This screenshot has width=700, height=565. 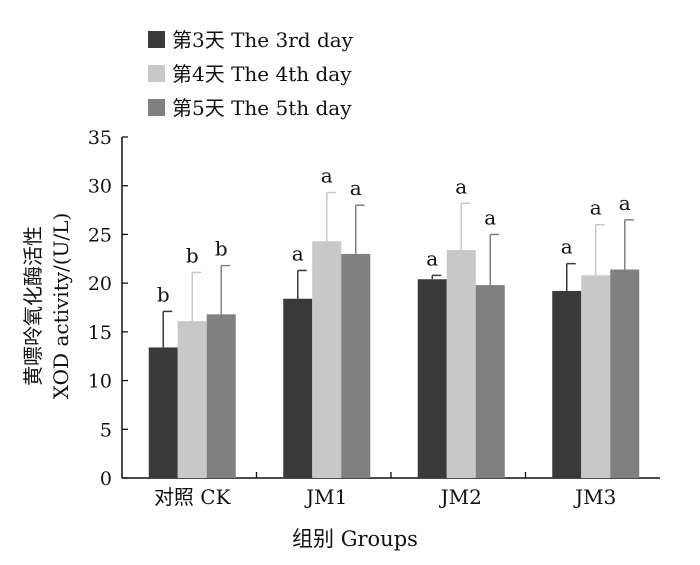 What do you see at coordinates (100, 333) in the screenshot?
I see `y-tick-label: 15` at bounding box center [100, 333].